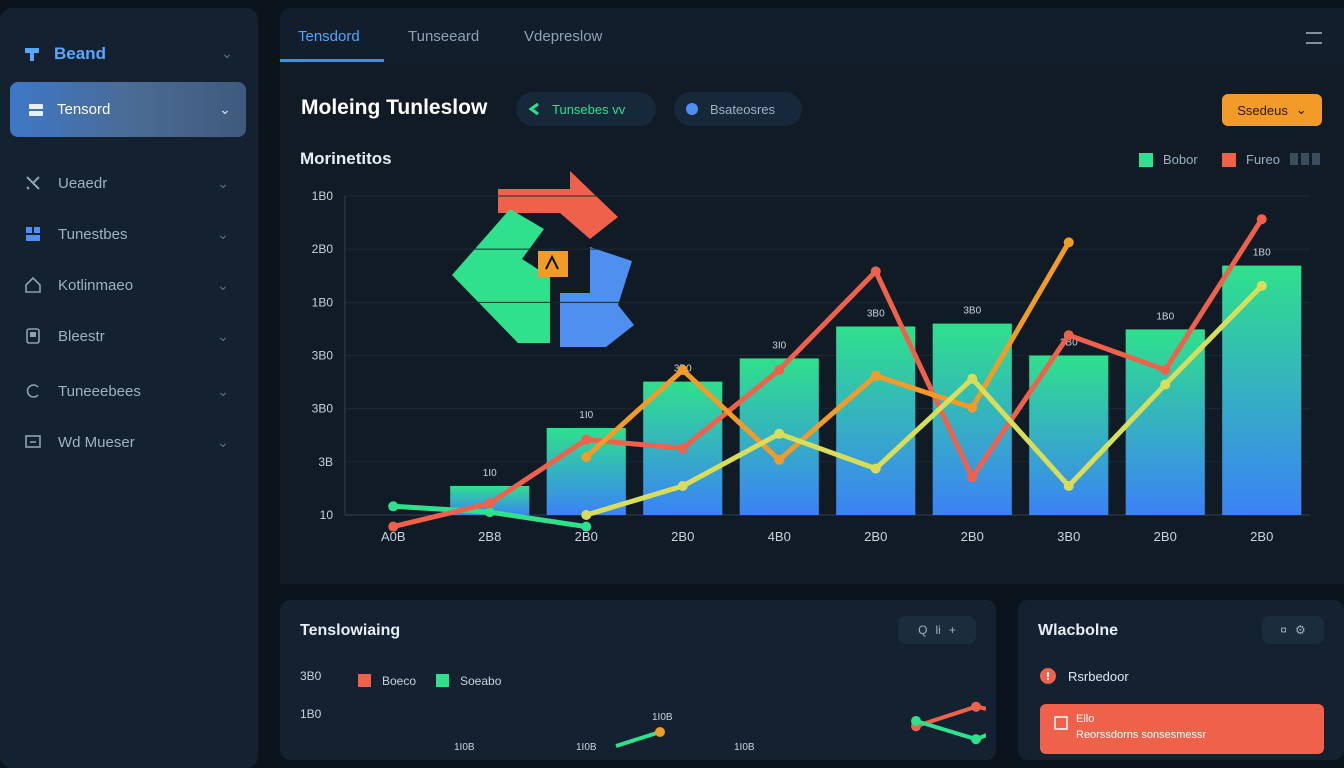 The height and width of the screenshot is (768, 1344). I want to click on sidebar-item-1: Ueaedr ⌄, so click(130, 183).